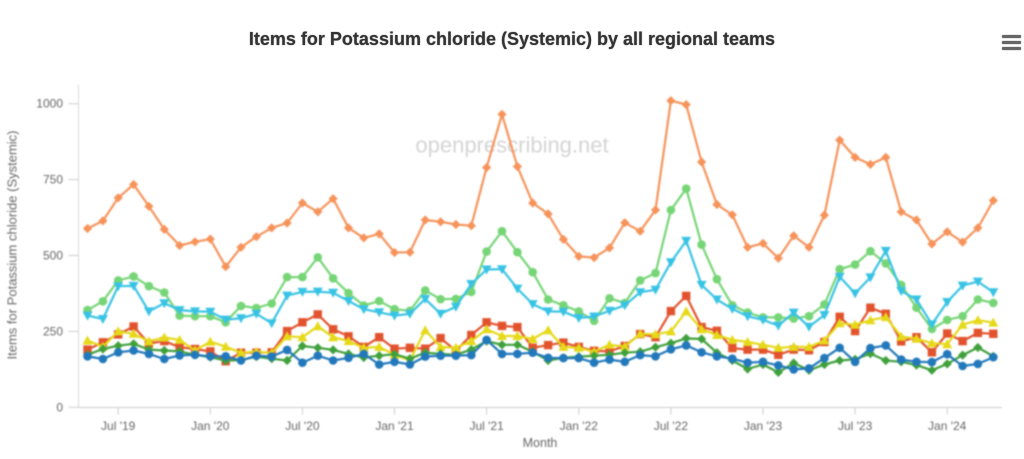 This screenshot has height=459, width=1024. What do you see at coordinates (53, 180) in the screenshot?
I see `svg-text: 750` at bounding box center [53, 180].